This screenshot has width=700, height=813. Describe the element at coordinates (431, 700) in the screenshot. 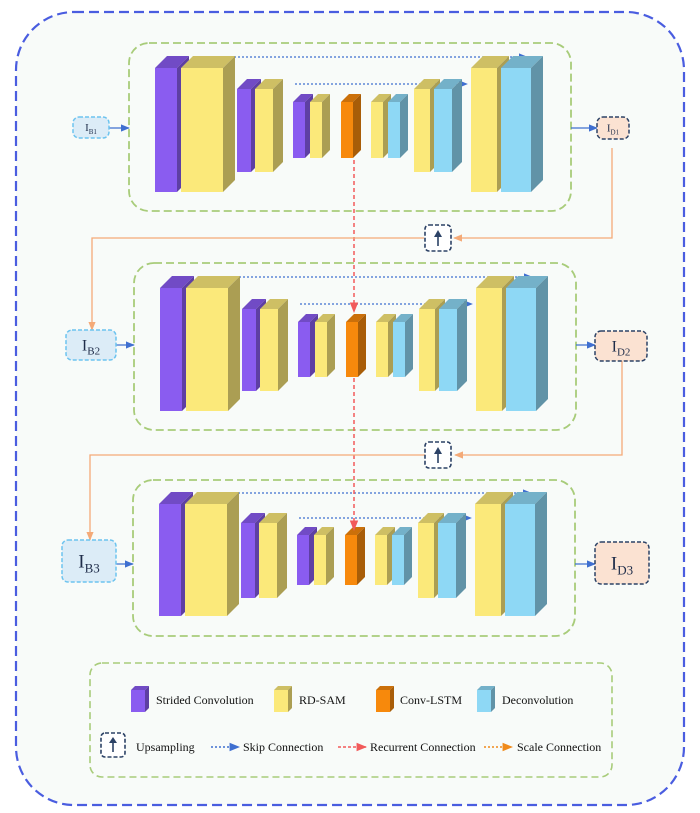

I see `legend-convlstm-label: Conv-LSTM` at that location.